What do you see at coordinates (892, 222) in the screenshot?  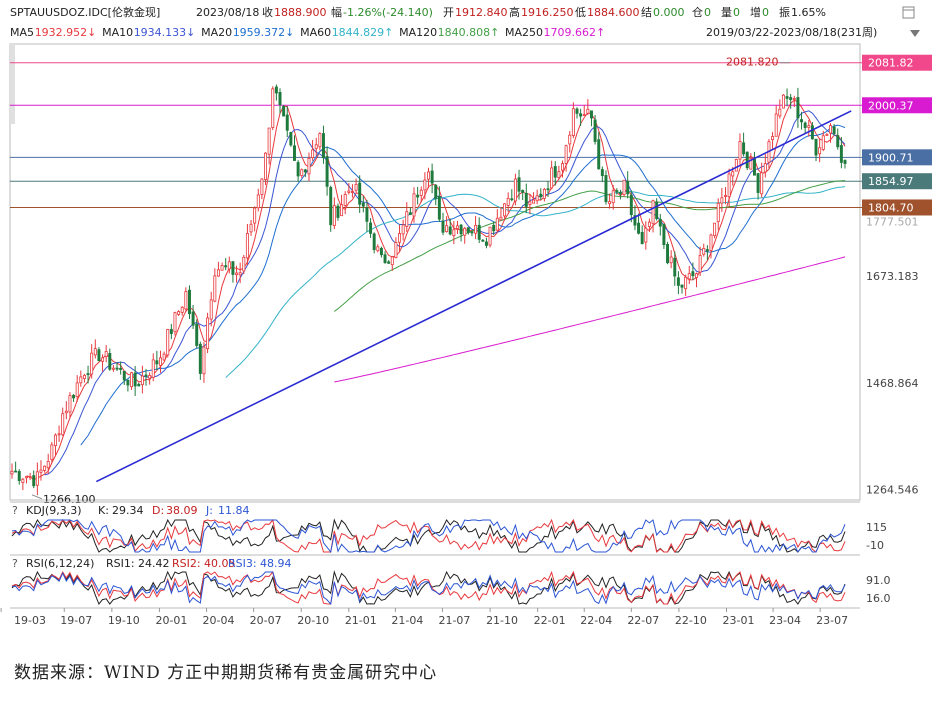 I see `y-tick-label-partial: 1777.501` at bounding box center [892, 222].